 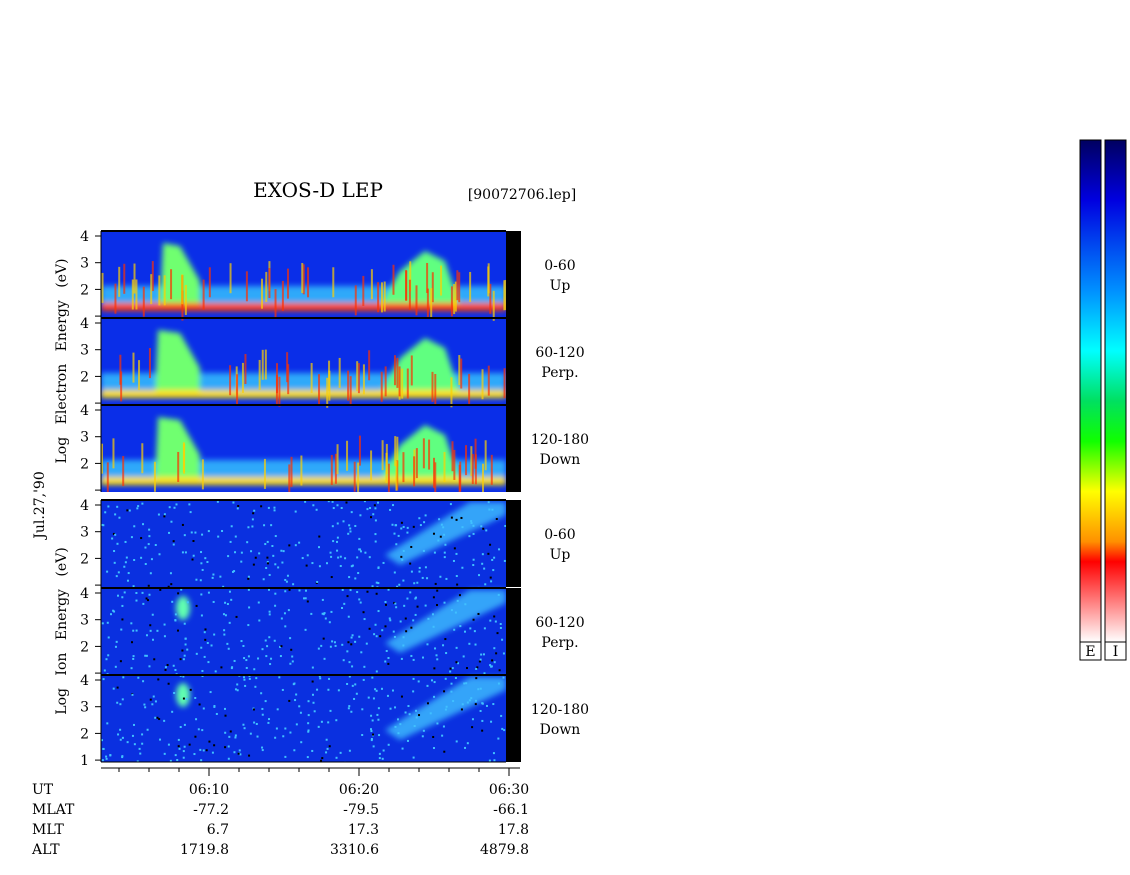 I want to click on direction-label: Down, so click(x=560, y=730).